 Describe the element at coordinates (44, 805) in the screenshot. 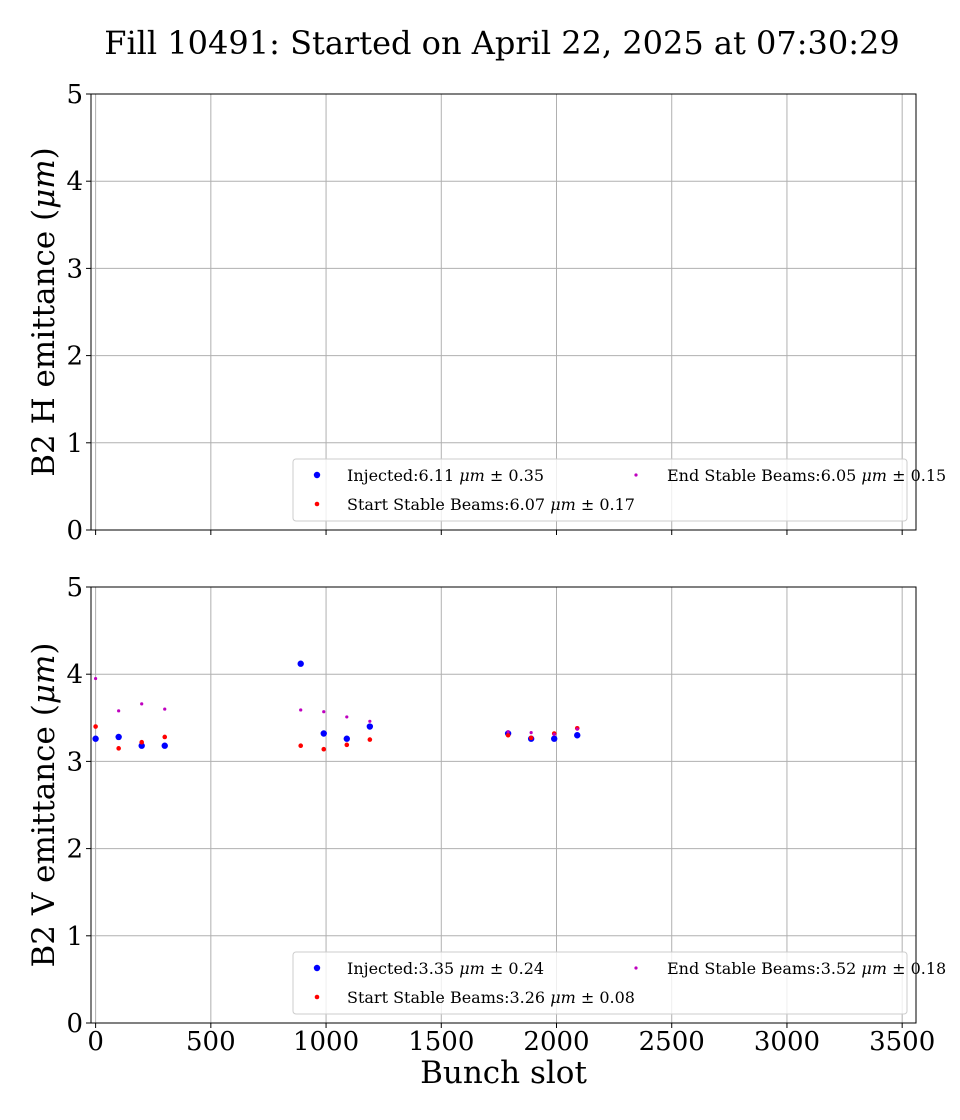

I see `y-axis-label: B2 V emittance (μm)` at that location.